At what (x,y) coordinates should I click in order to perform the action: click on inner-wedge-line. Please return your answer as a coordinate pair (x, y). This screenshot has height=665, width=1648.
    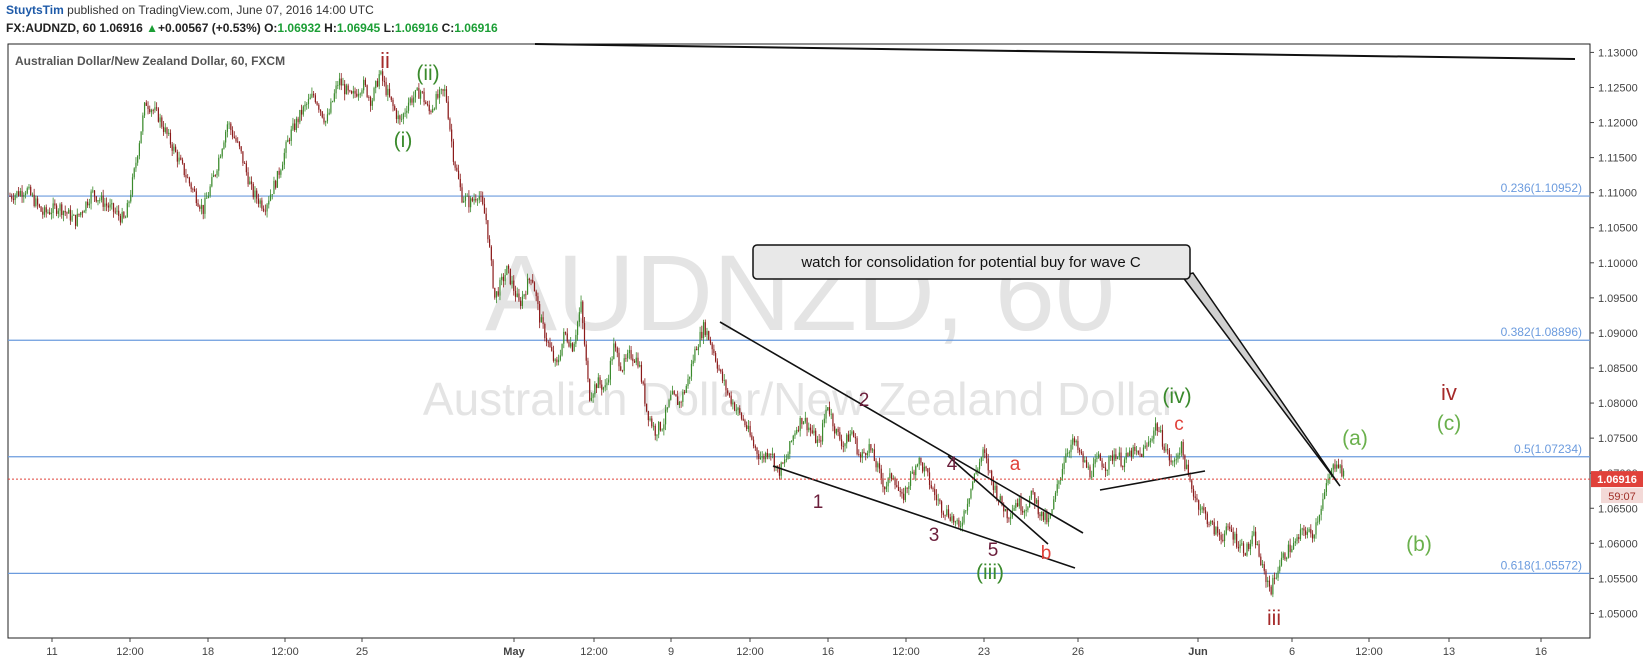
    Looking at the image, I should click on (998, 500).